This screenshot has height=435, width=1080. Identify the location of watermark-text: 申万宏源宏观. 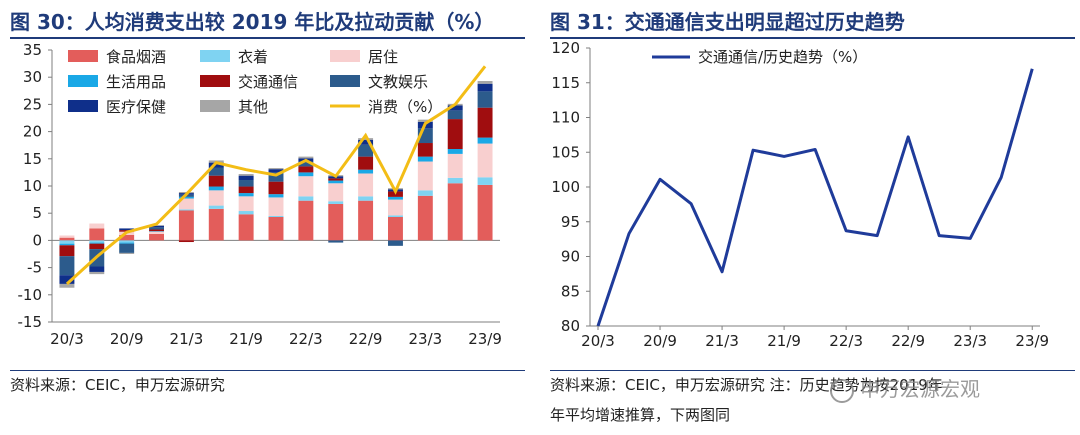
(920, 389).